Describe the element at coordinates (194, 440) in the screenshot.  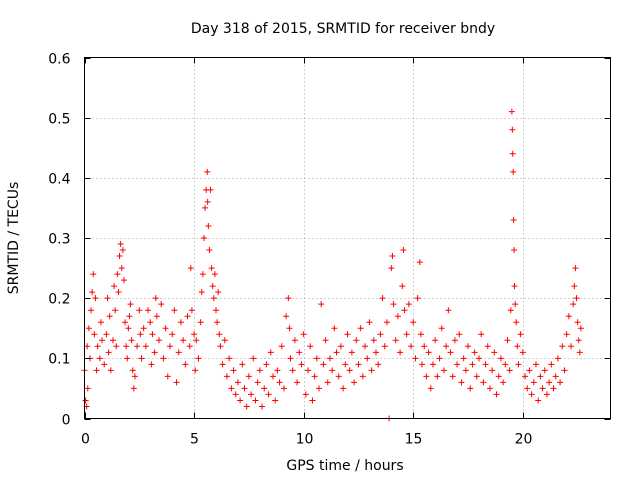
I see `x-tick-label: 5` at that location.